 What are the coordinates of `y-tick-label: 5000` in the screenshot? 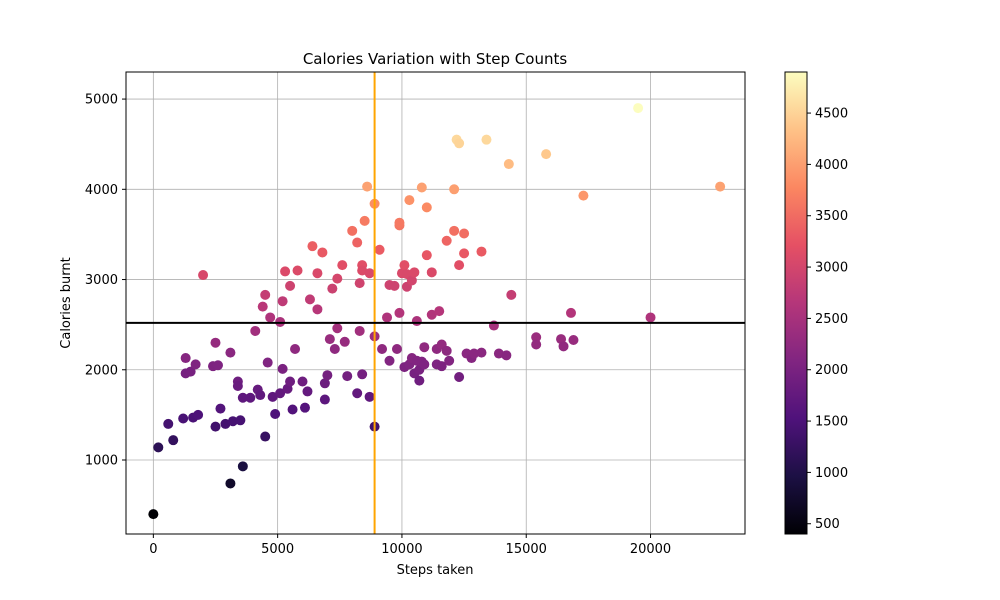 It's located at (101, 100).